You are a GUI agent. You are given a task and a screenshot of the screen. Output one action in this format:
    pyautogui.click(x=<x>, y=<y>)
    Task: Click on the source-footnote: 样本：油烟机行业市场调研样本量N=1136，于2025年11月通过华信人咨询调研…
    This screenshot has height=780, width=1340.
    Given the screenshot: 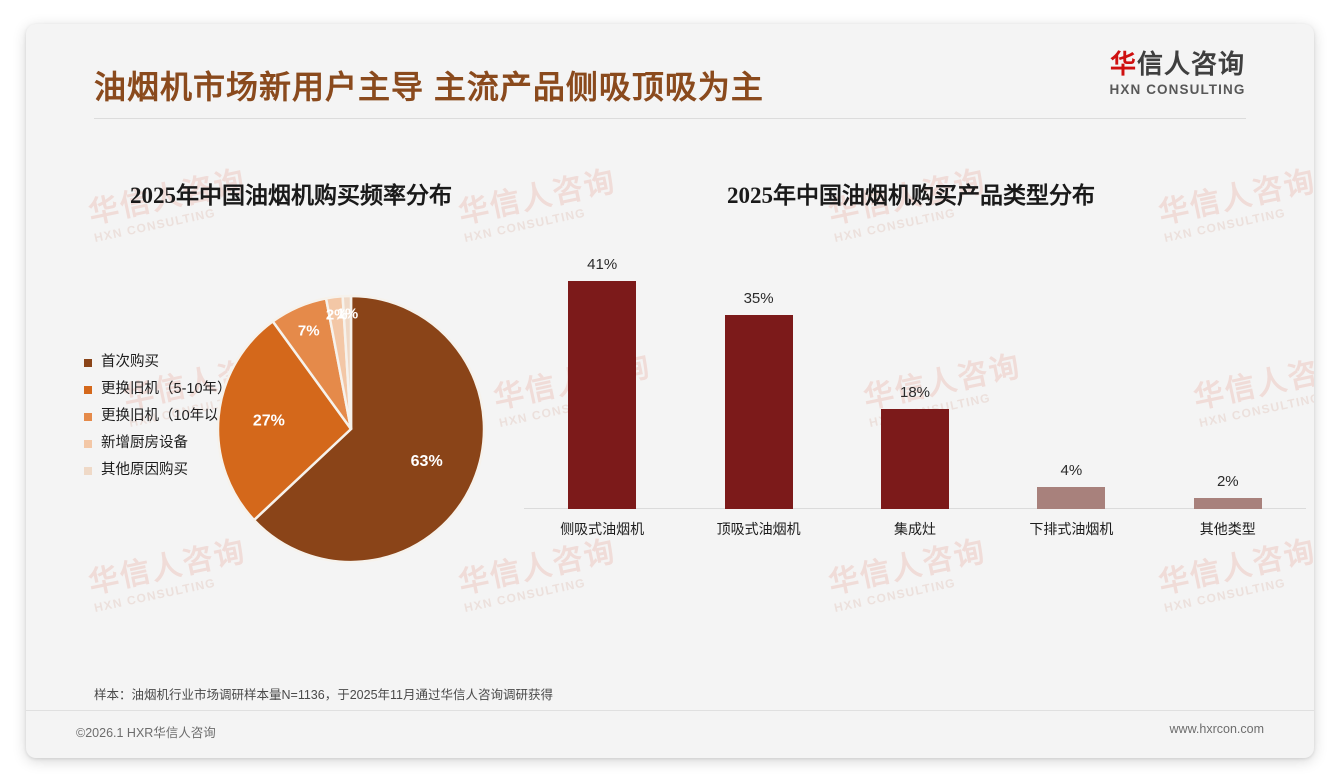 What is the action you would take?
    pyautogui.click(x=323, y=695)
    